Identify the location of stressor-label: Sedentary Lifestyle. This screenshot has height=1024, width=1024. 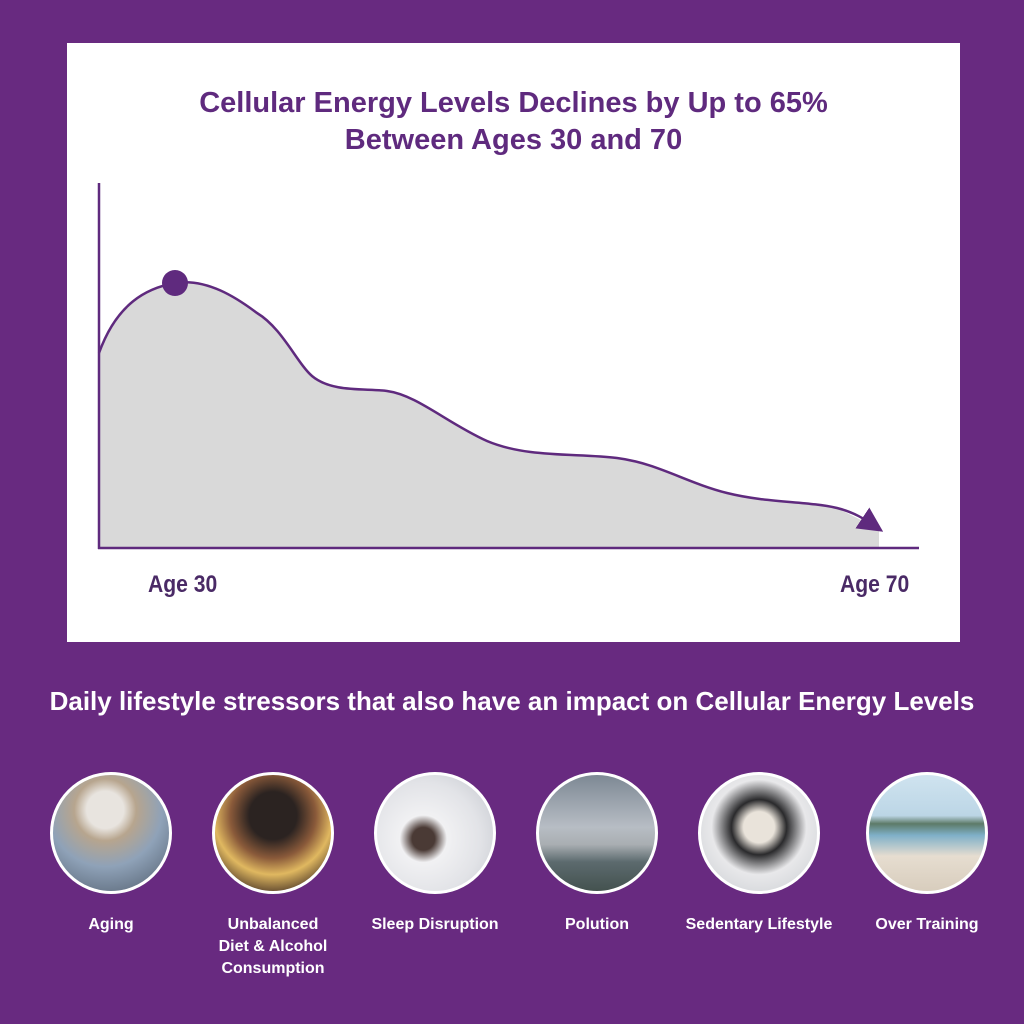
(759, 924).